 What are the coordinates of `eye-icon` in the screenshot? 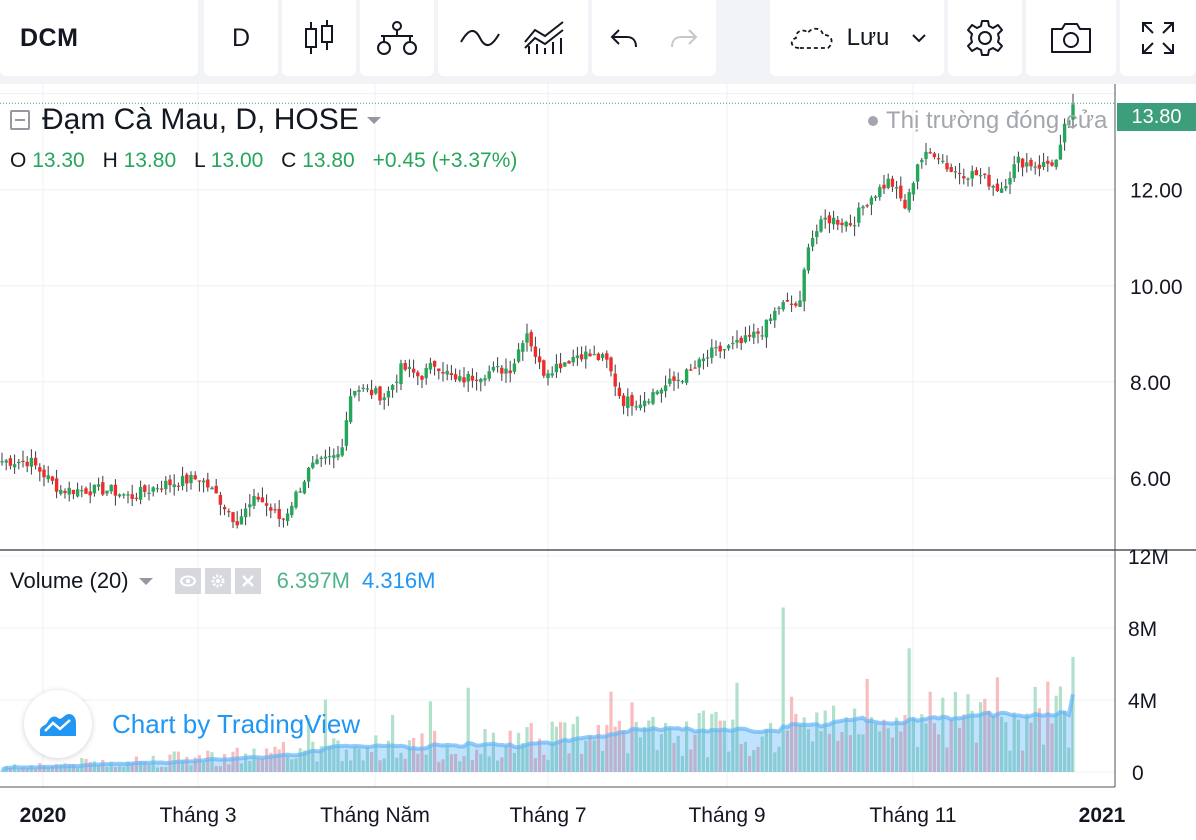 It's located at (187, 581).